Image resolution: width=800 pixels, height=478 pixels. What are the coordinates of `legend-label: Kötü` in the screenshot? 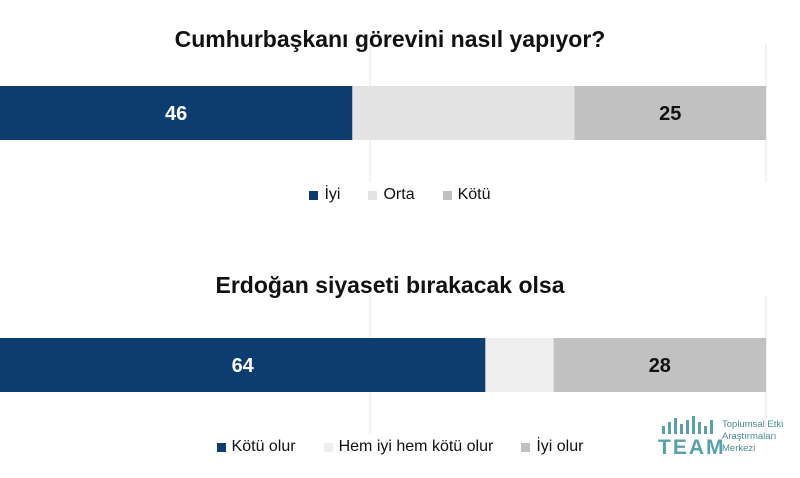 It's located at (474, 194).